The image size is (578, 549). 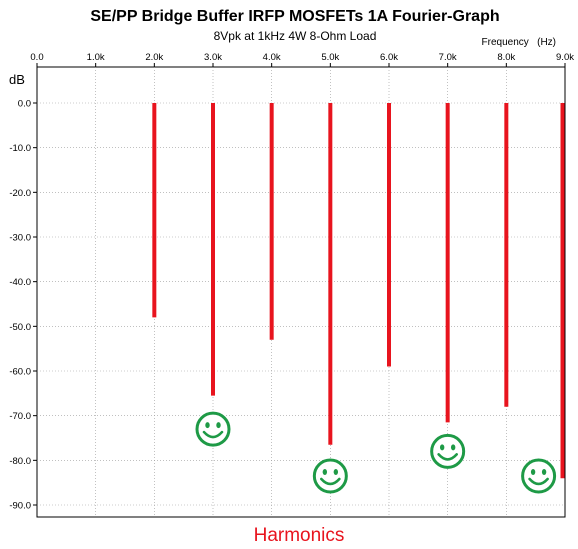 I want to click on y-axis-label: dB, so click(x=17, y=79).